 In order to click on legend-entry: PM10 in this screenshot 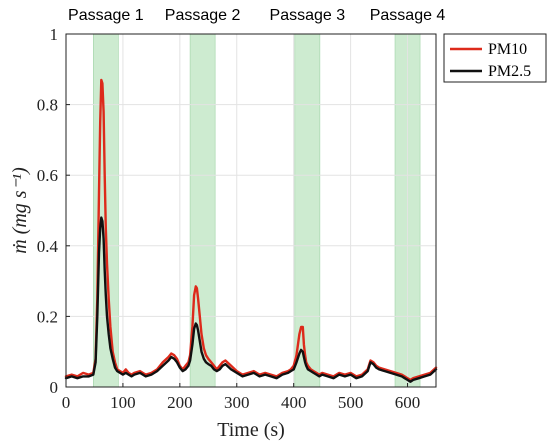, I will do `click(507, 49)`.